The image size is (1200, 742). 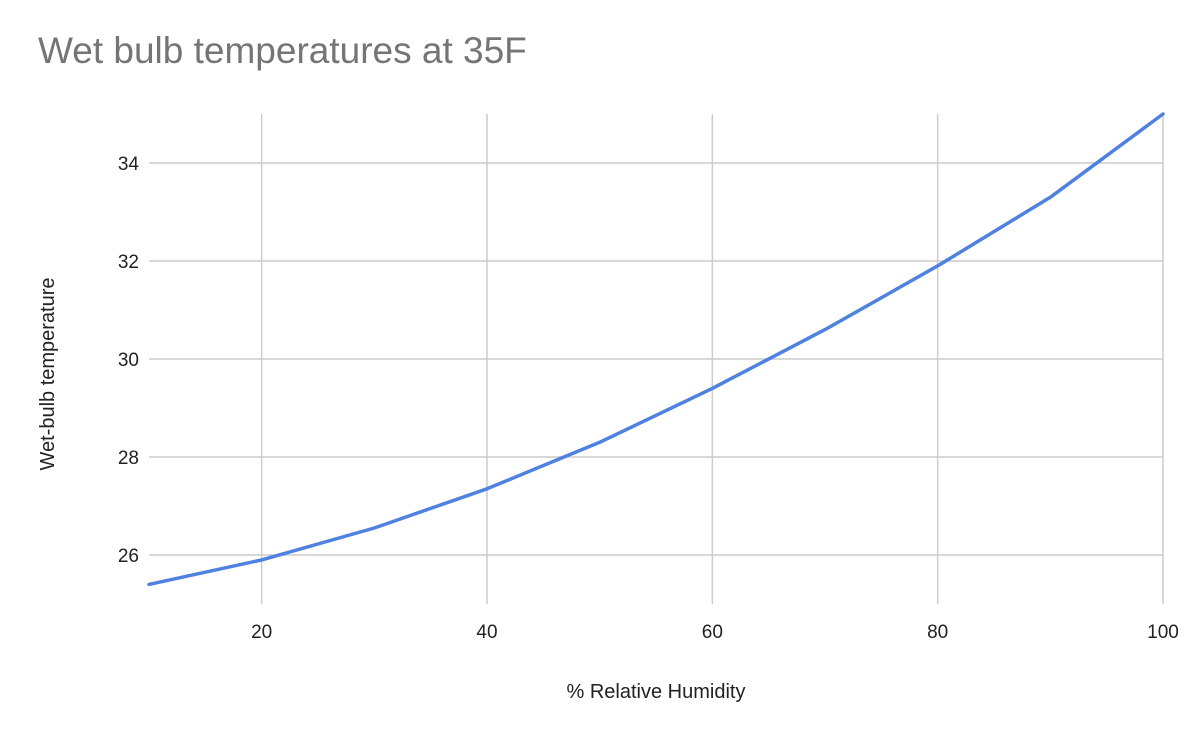 I want to click on y-tick-label: 30, so click(x=128, y=360).